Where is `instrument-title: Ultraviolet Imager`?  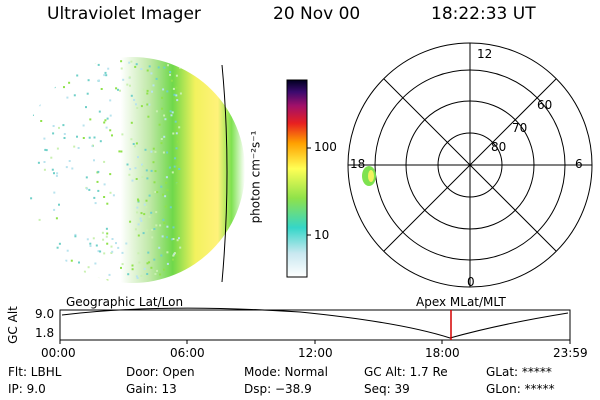 instrument-title: Ultraviolet Imager is located at coordinates (124, 14).